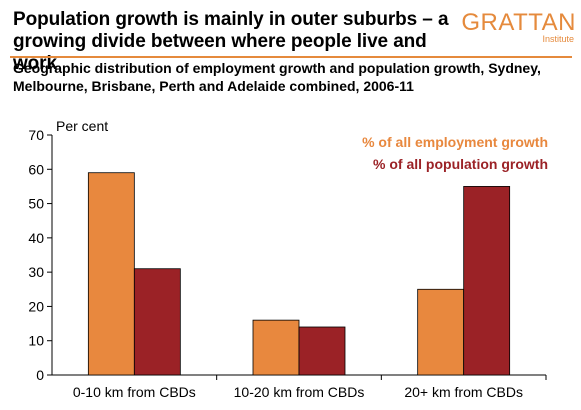 This screenshot has width=581, height=410. What do you see at coordinates (299, 392) in the screenshot?
I see `x-tick-label: 10-20 km from CBDs` at bounding box center [299, 392].